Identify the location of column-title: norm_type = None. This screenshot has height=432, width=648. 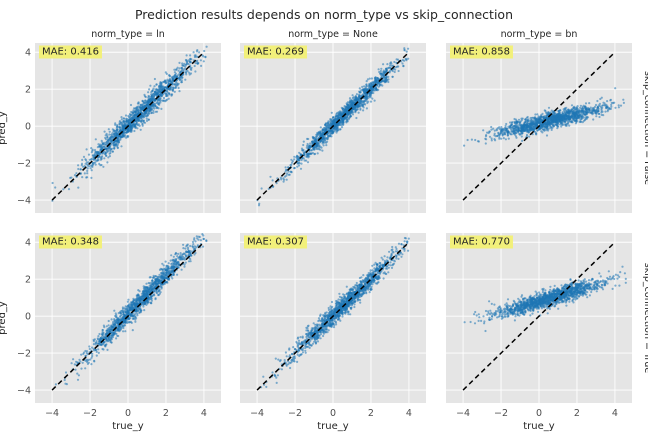
(333, 34).